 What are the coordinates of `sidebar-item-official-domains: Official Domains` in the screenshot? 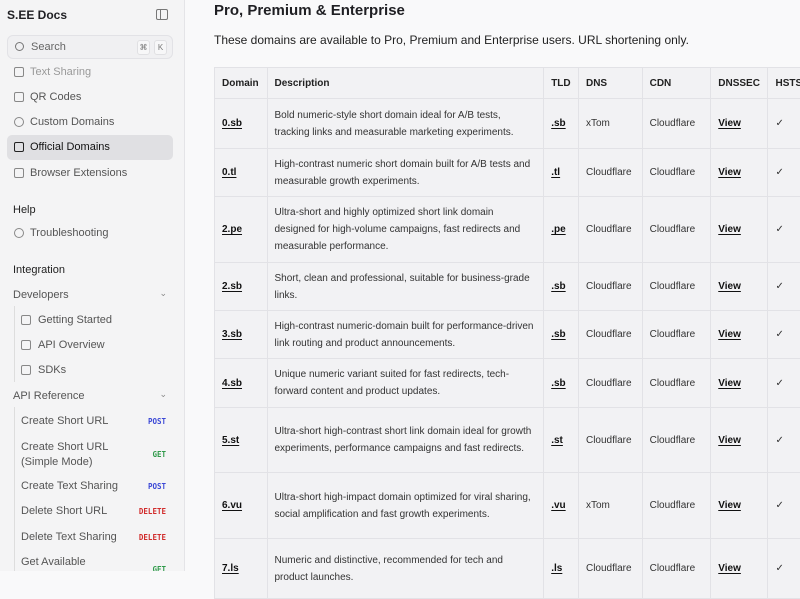 It's located at (90, 147).